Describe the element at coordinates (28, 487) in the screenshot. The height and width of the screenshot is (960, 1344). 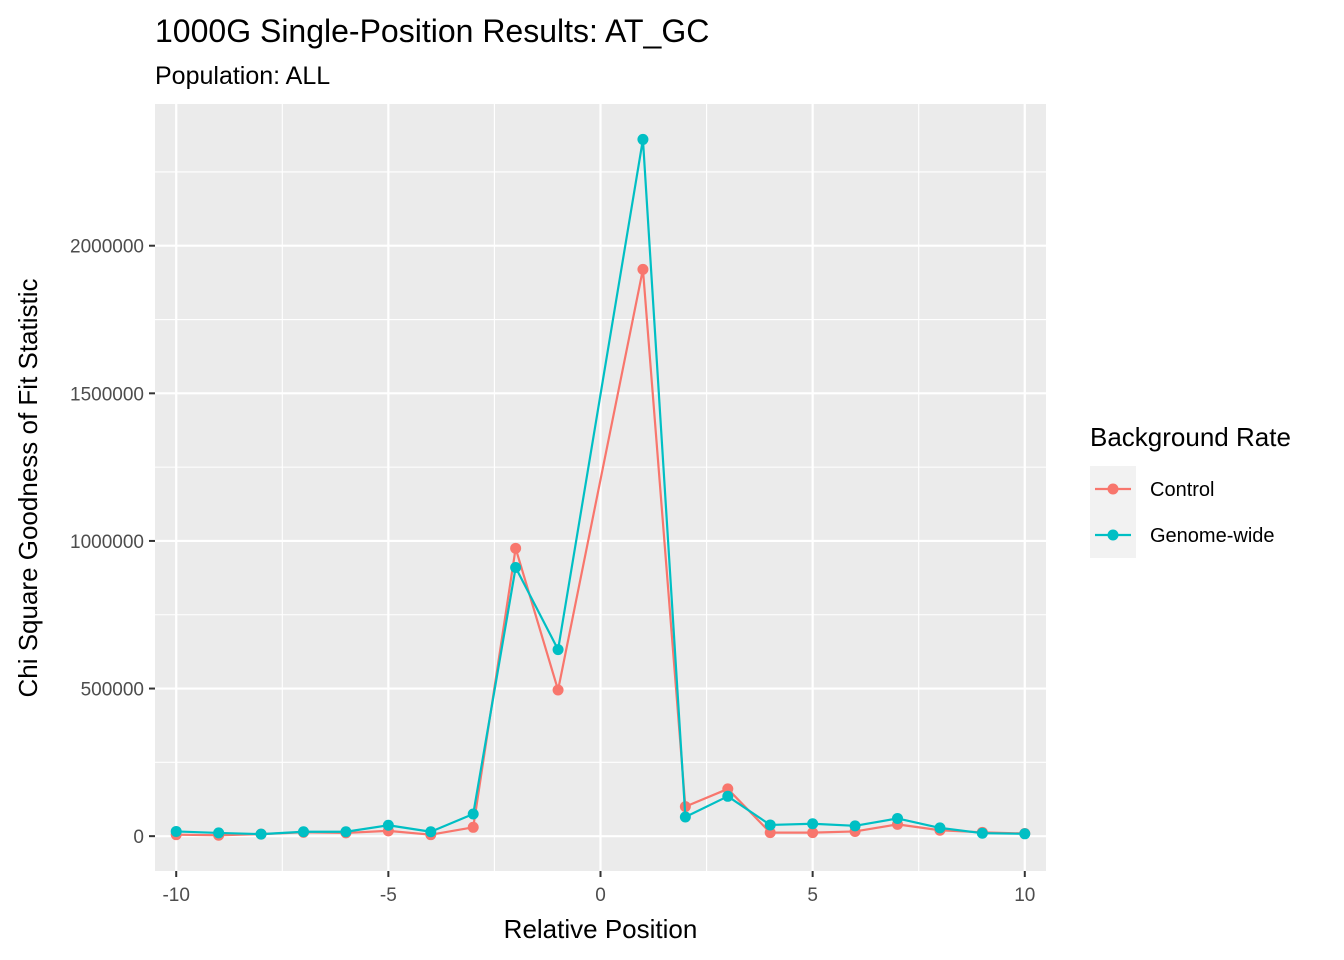
I see `y-axis-title: Chi Square Goodness of Fit Statistic` at that location.